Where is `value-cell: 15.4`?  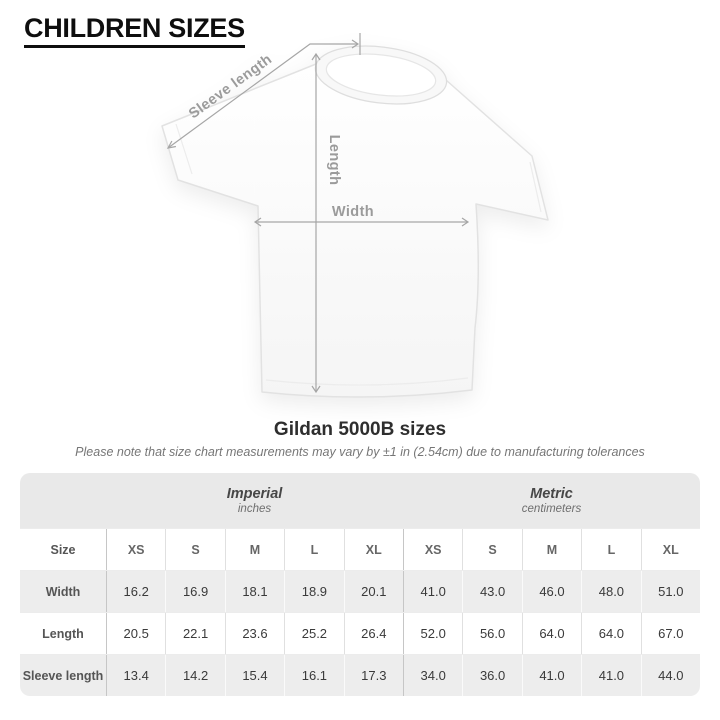
value-cell: 15.4 is located at coordinates (254, 675).